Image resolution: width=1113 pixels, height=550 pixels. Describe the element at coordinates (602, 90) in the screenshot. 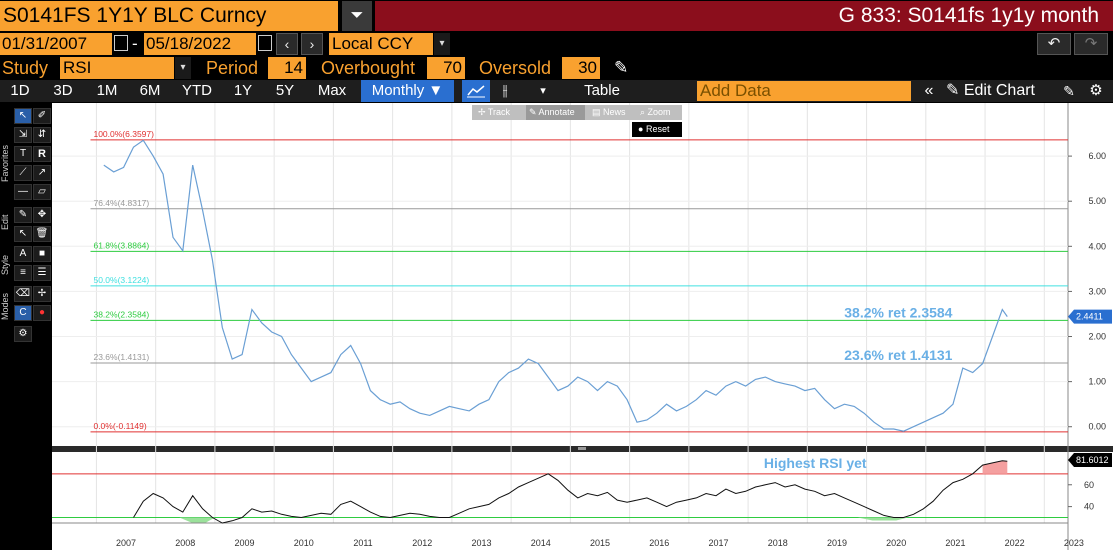

I see `table-button: Table` at that location.